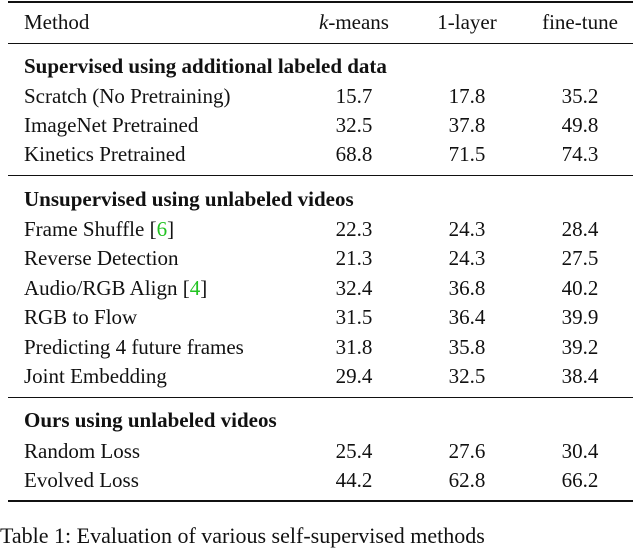 The height and width of the screenshot is (549, 640). Describe the element at coordinates (354, 229) in the screenshot. I see `row-kmeans: 22.3` at that location.